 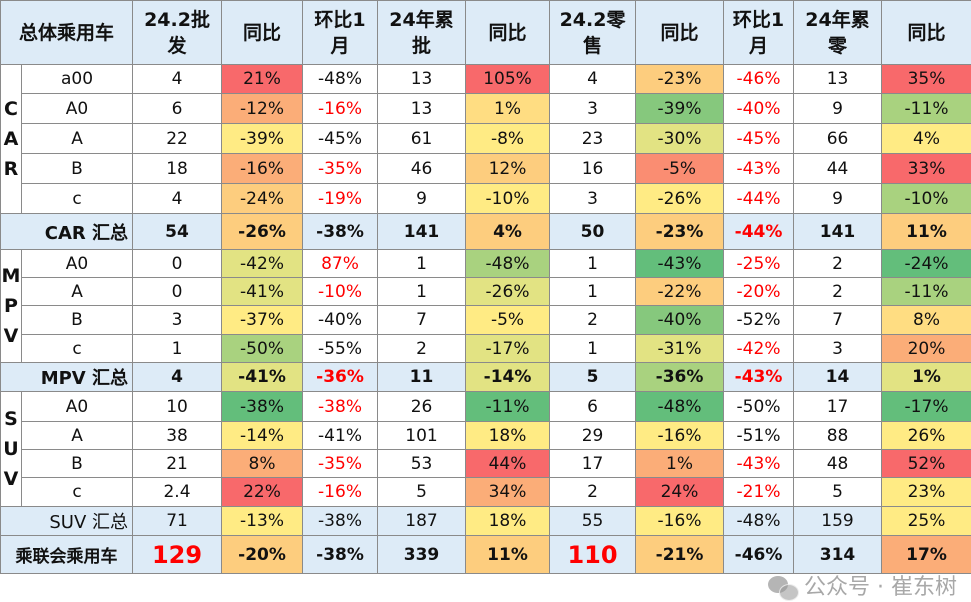 I want to click on cell-retail-mom: -50%, so click(x=759, y=406).